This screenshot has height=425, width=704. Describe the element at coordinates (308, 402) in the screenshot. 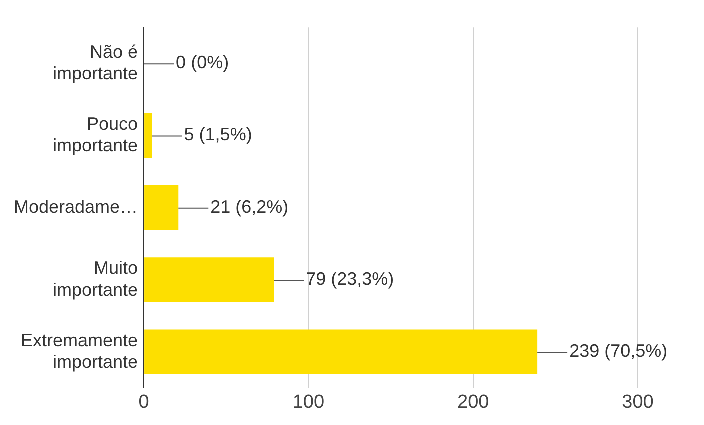

I see `x-tick-label: 100` at that location.